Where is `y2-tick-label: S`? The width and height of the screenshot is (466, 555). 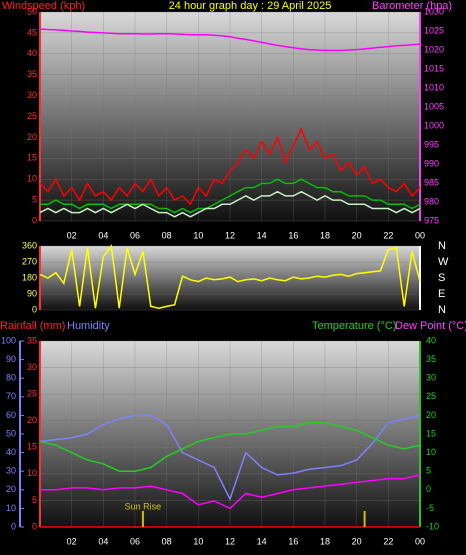
y2-tick-label: S is located at coordinates (441, 278).